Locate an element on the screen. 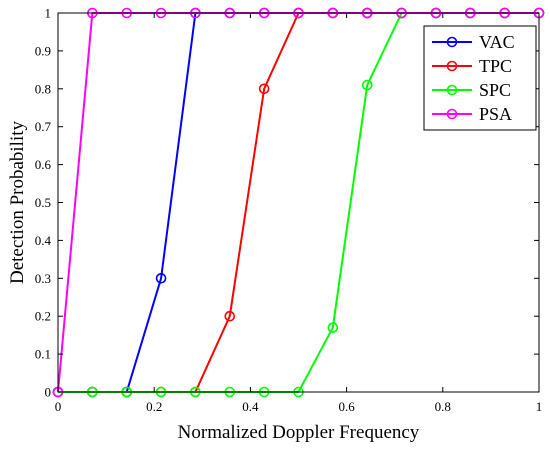 The image size is (550, 450). legend-item-psa: PSA is located at coordinates (472, 114).